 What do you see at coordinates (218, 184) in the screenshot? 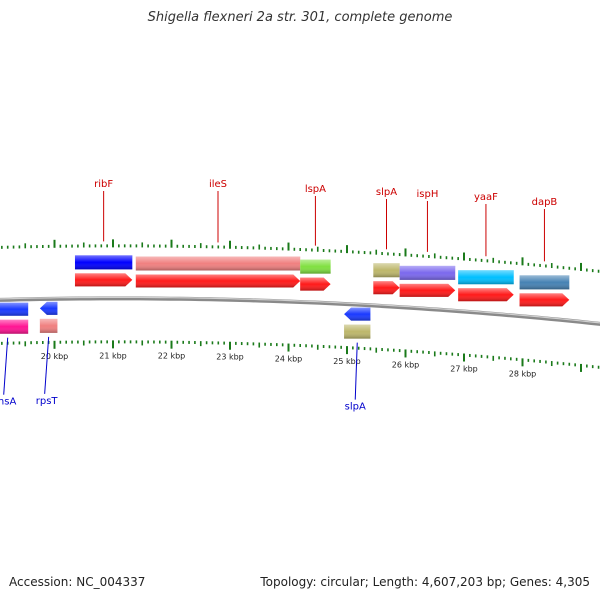
I see `gene-label-iles: ileS` at bounding box center [218, 184].